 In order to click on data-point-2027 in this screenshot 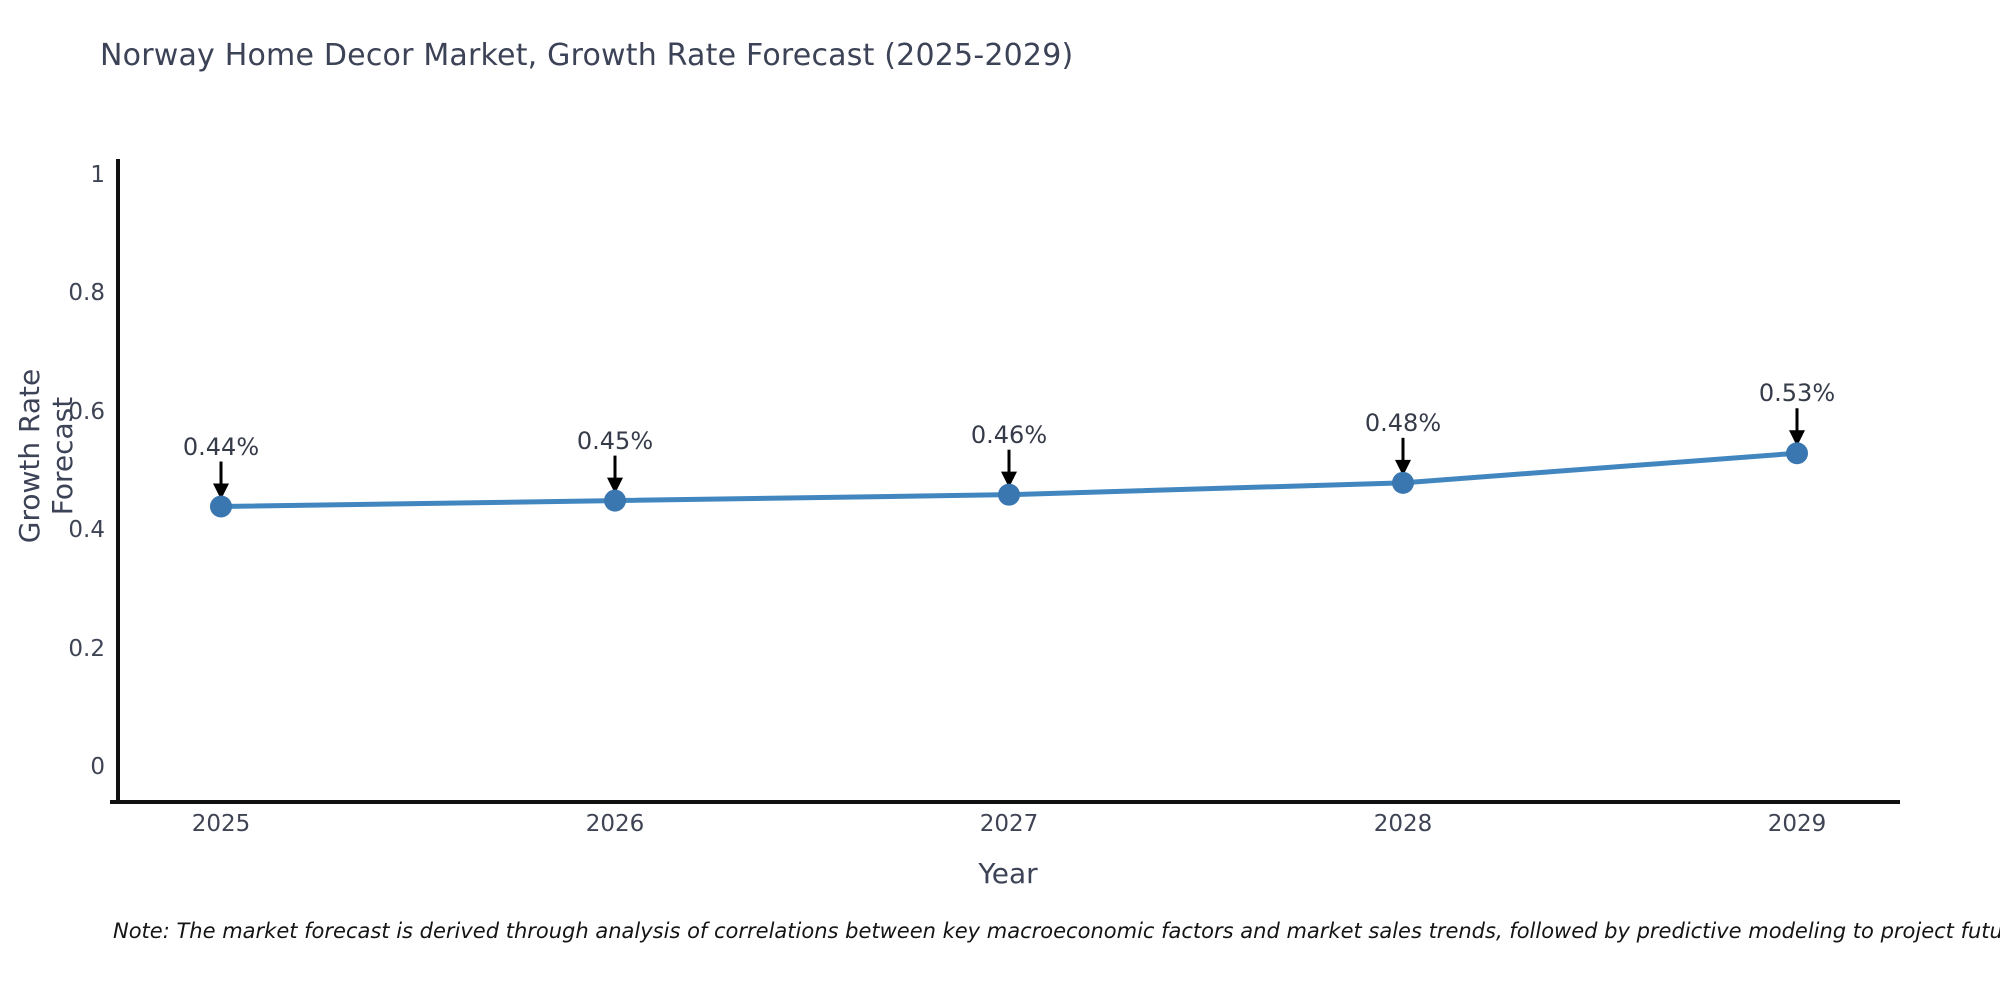, I will do `click(1009, 494)`.